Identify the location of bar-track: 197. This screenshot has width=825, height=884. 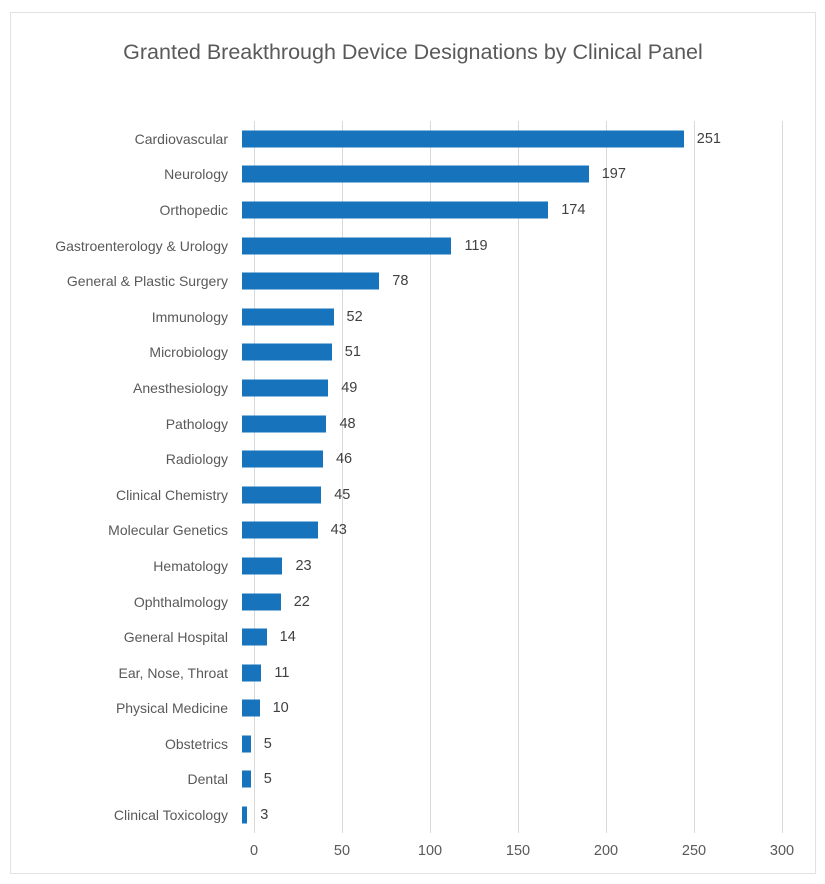
(506, 175).